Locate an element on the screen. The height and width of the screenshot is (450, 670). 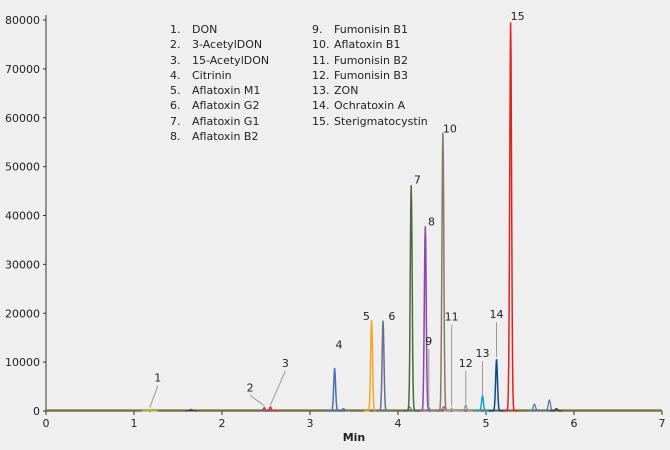
legend-item: 10. Aflatoxin B1 is located at coordinates (370, 44).